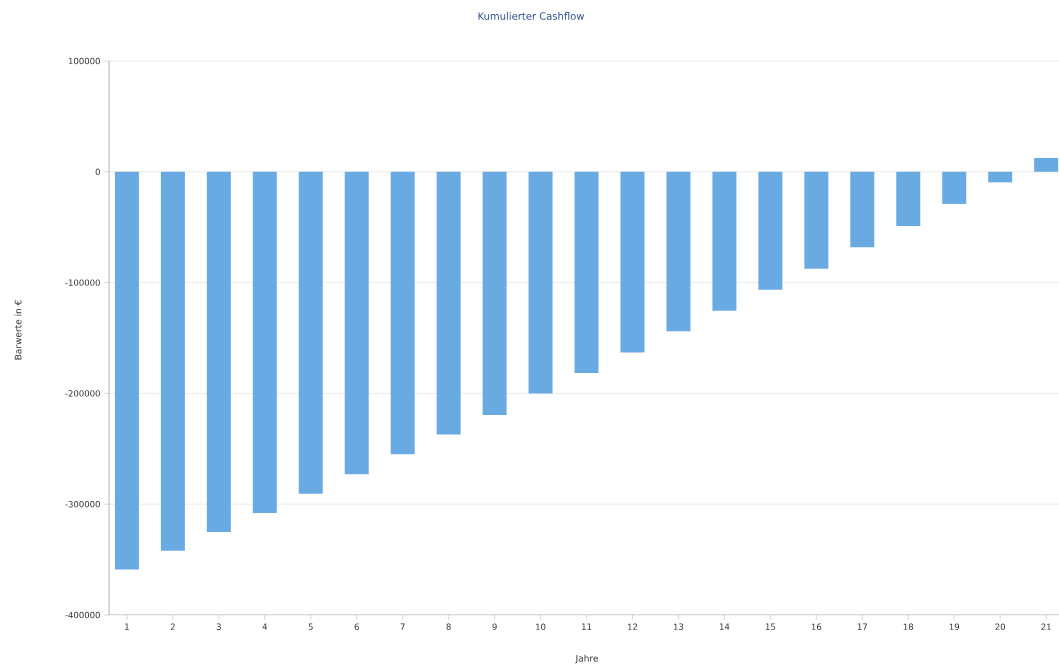 Image resolution: width=1059 pixels, height=666 pixels. What do you see at coordinates (1046, 626) in the screenshot?
I see `x-tick-label: 21` at bounding box center [1046, 626].